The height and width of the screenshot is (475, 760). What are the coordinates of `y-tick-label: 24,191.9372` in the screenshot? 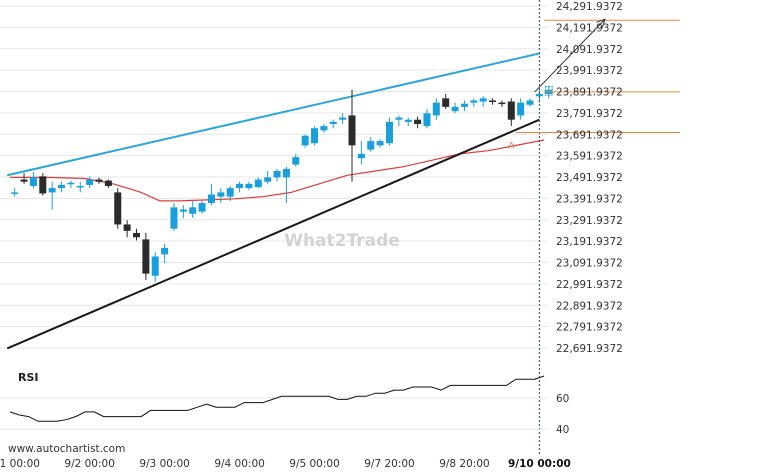 It's located at (589, 28).